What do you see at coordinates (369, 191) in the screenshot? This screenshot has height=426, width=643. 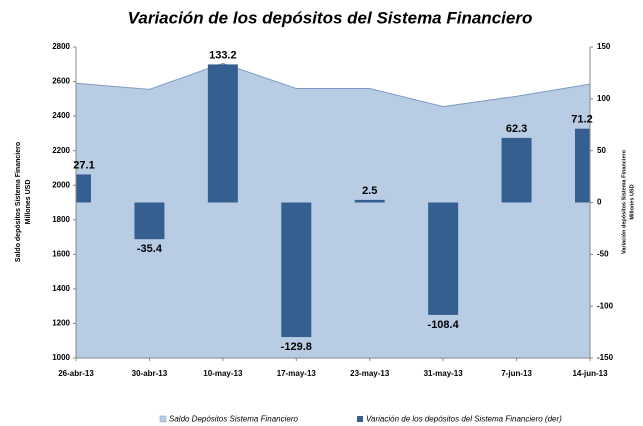 I see `data-label: 2.5` at bounding box center [369, 191].